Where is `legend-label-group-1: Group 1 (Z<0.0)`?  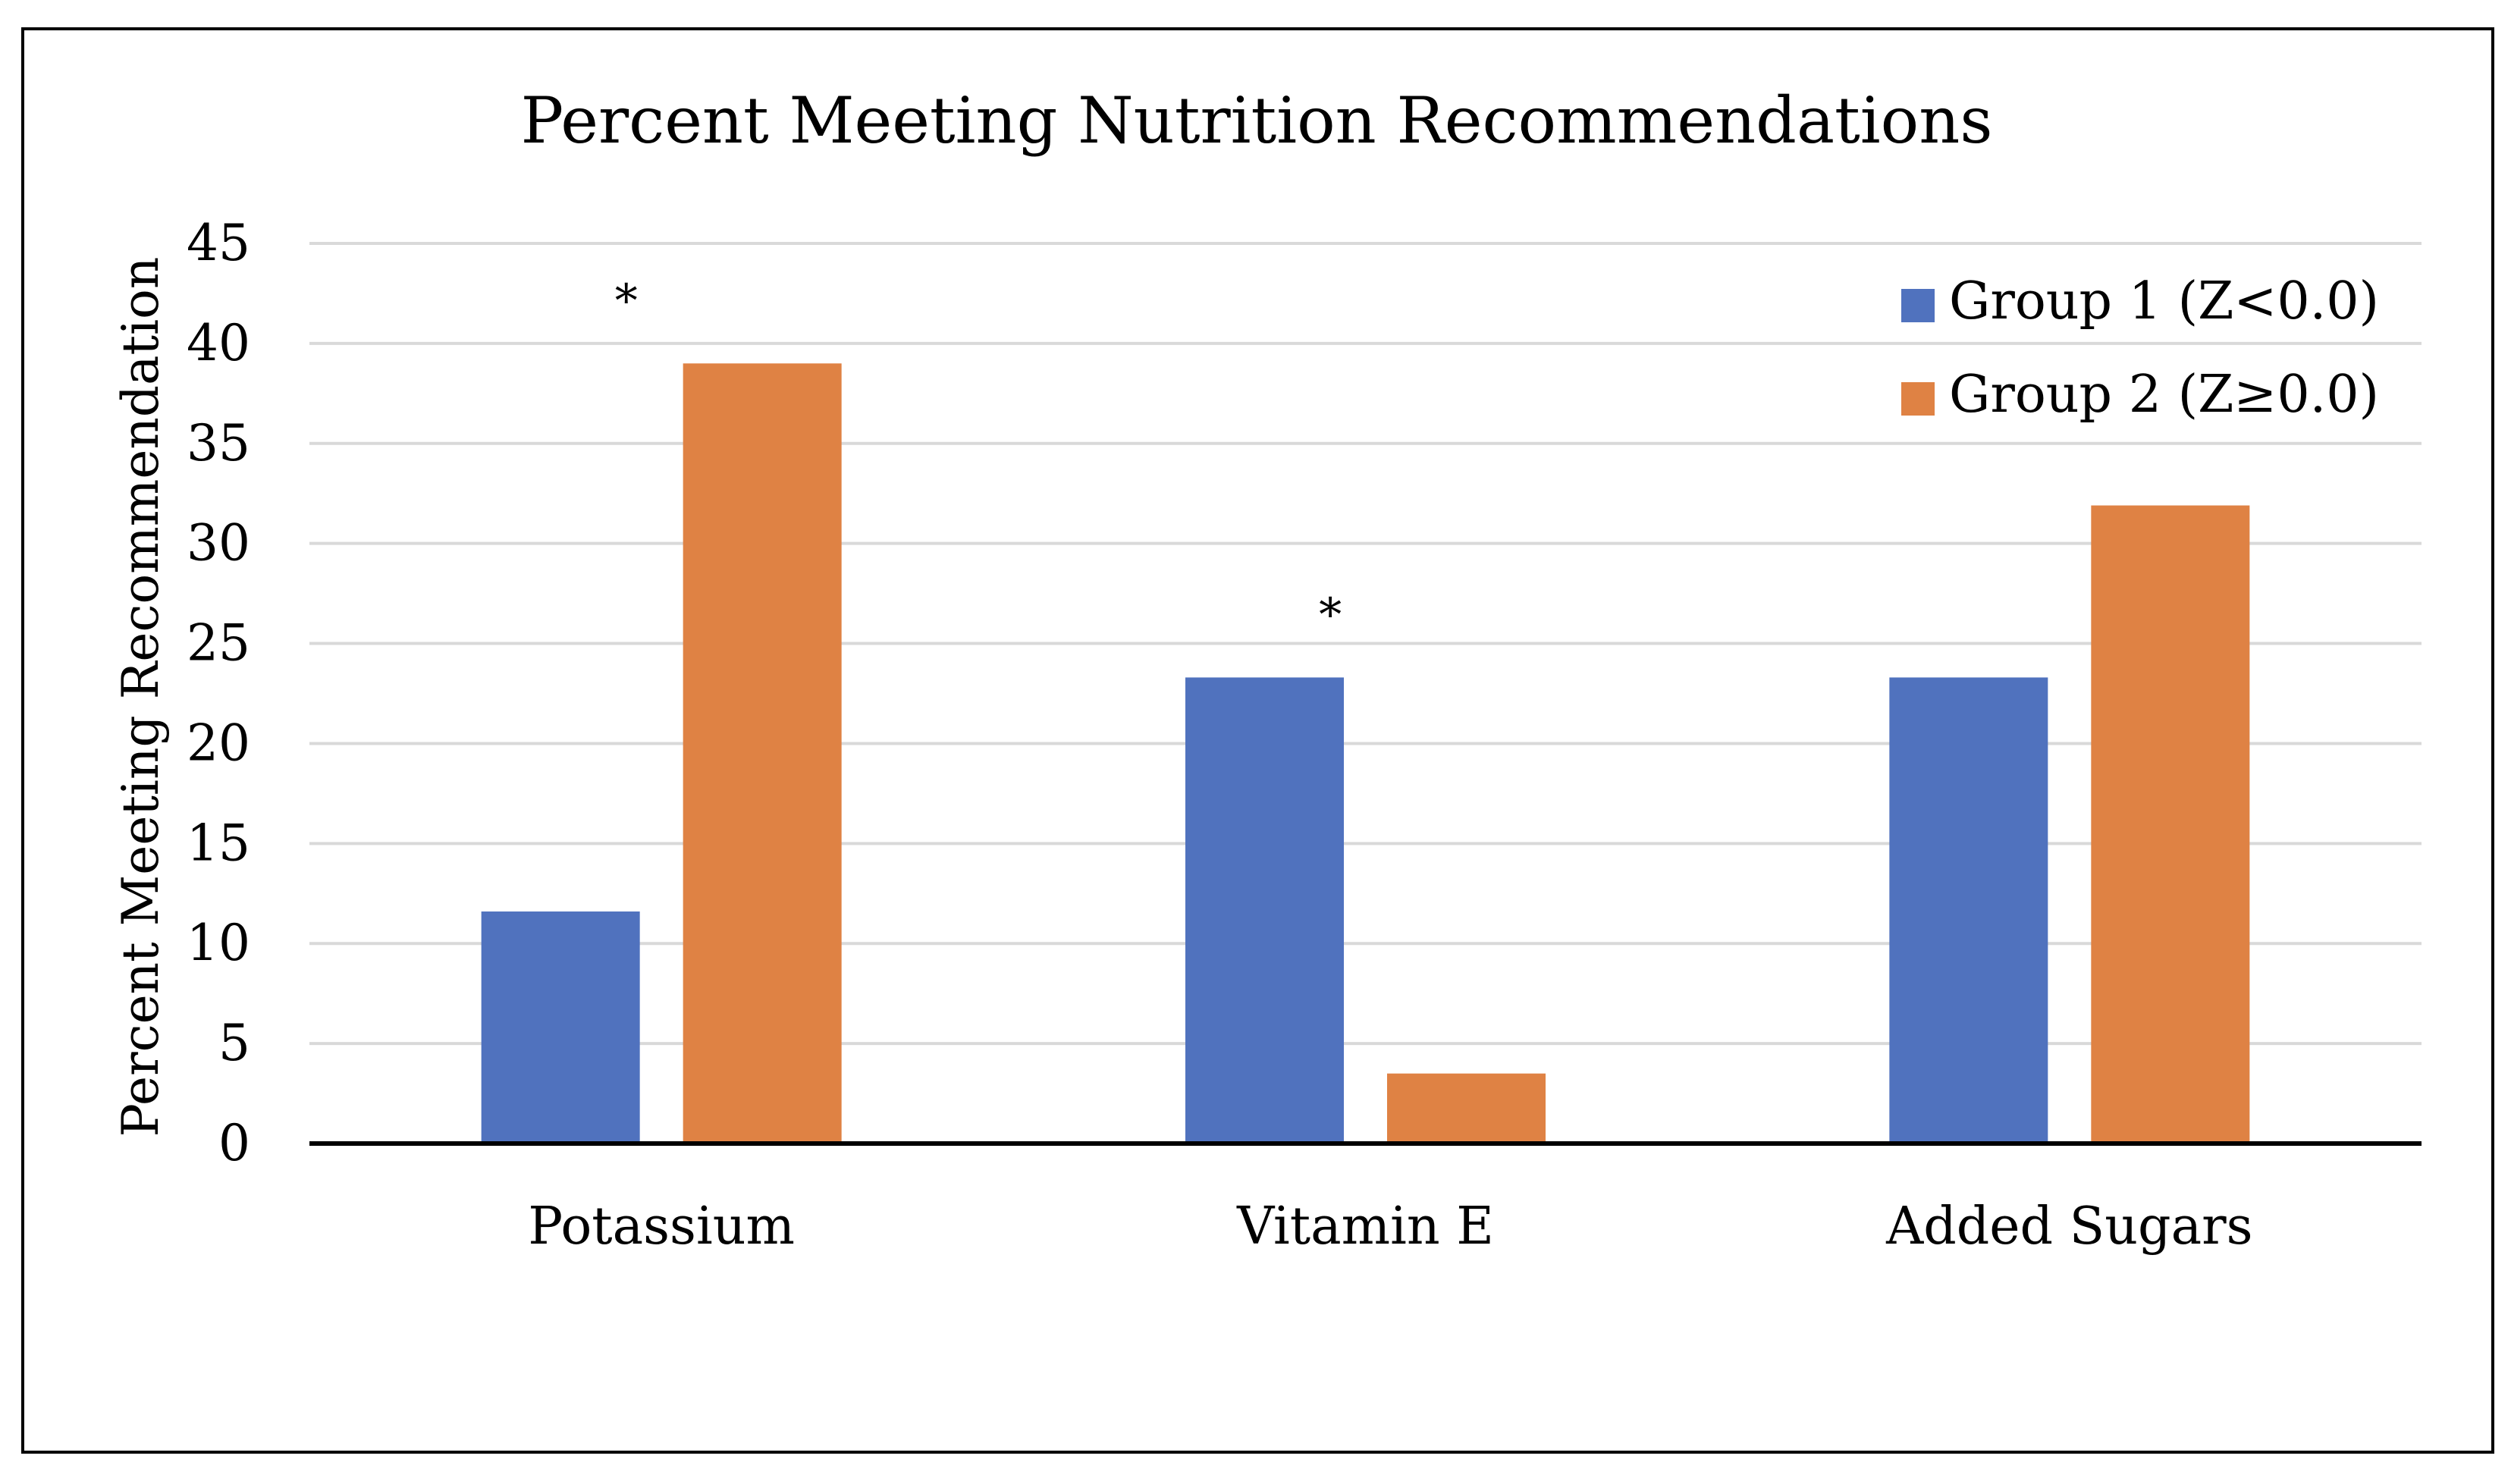
legend-label-group-1: Group 1 (Z<0.0) is located at coordinates (2164, 301).